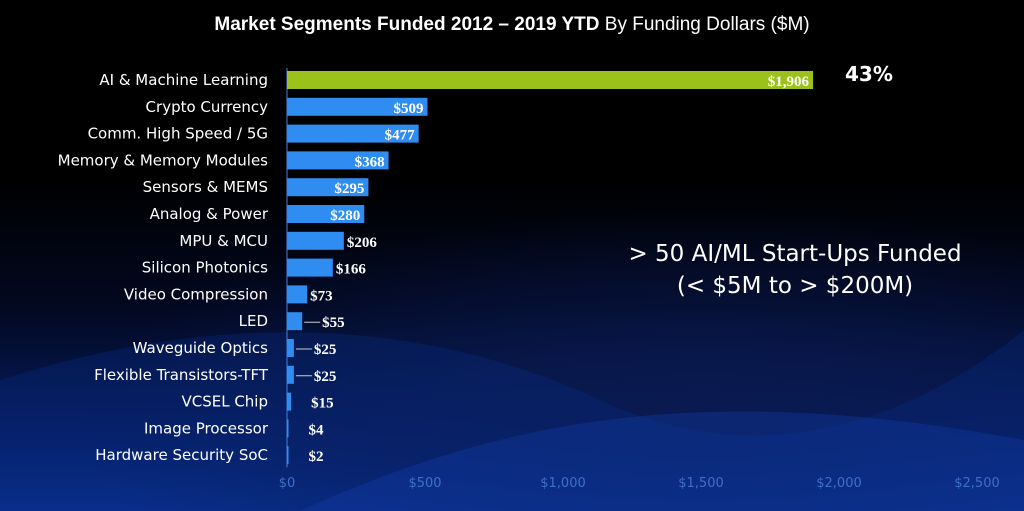 This screenshot has width=1024, height=511. I want to click on category-label: Silicon Photonics, so click(205, 268).